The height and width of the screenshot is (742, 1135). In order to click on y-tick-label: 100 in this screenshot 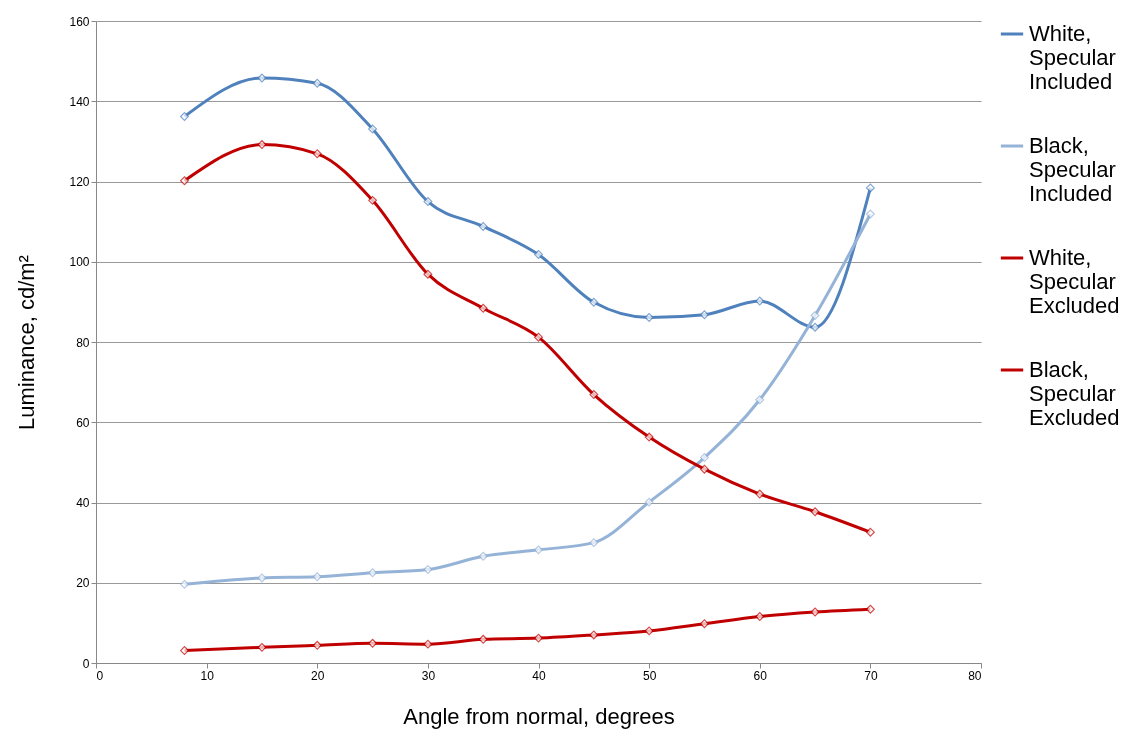, I will do `click(79, 262)`.